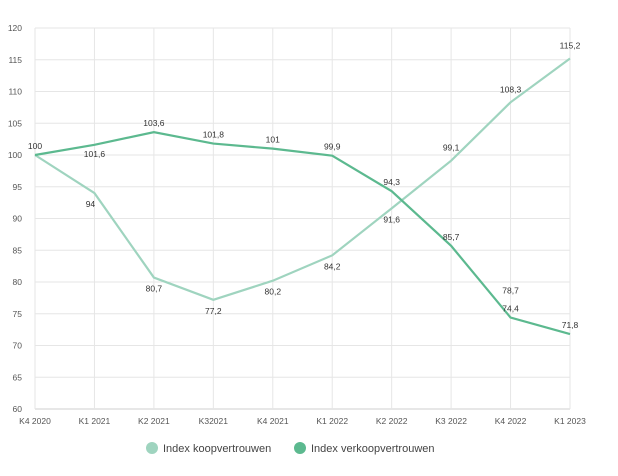 The height and width of the screenshot is (476, 618). I want to click on data-label: 85,7, so click(451, 237).